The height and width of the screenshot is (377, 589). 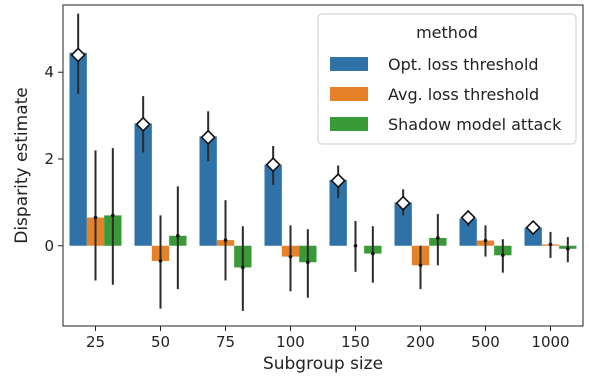 What do you see at coordinates (290, 342) in the screenshot?
I see `x-tick-label-100: 100` at bounding box center [290, 342].